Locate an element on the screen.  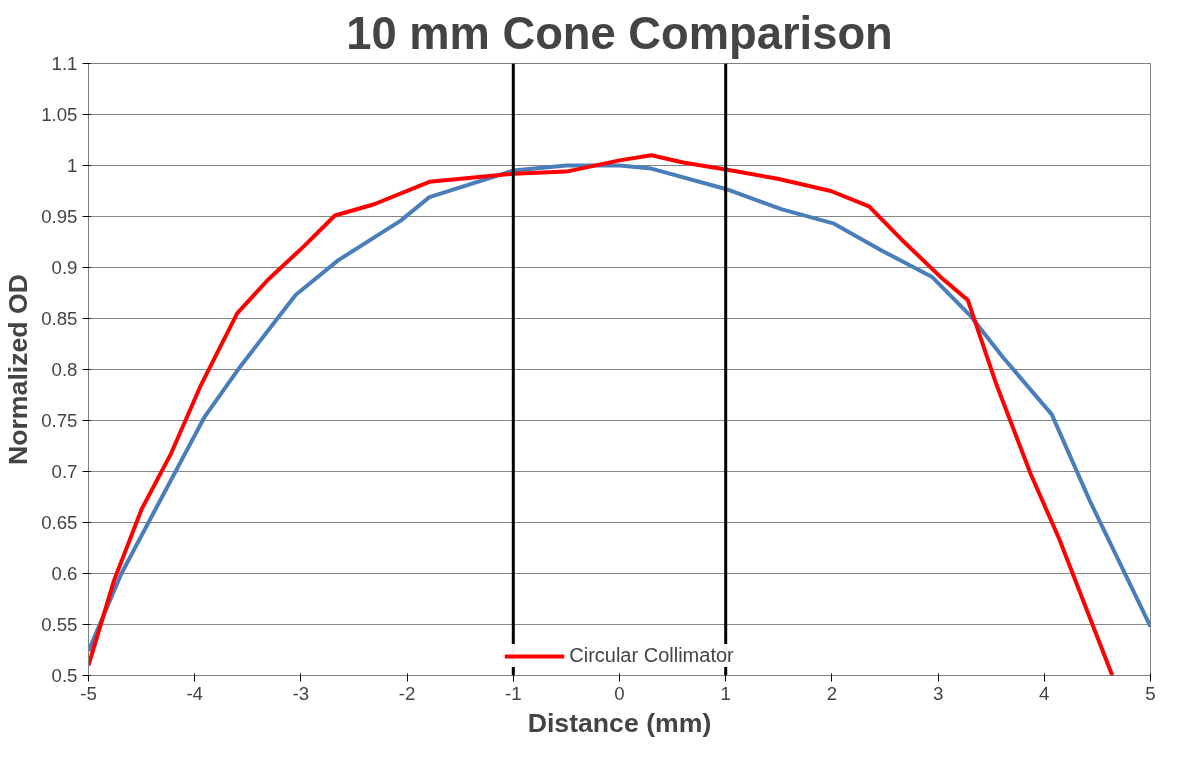
y-axis-title: Normalized OD is located at coordinates (18, 369).